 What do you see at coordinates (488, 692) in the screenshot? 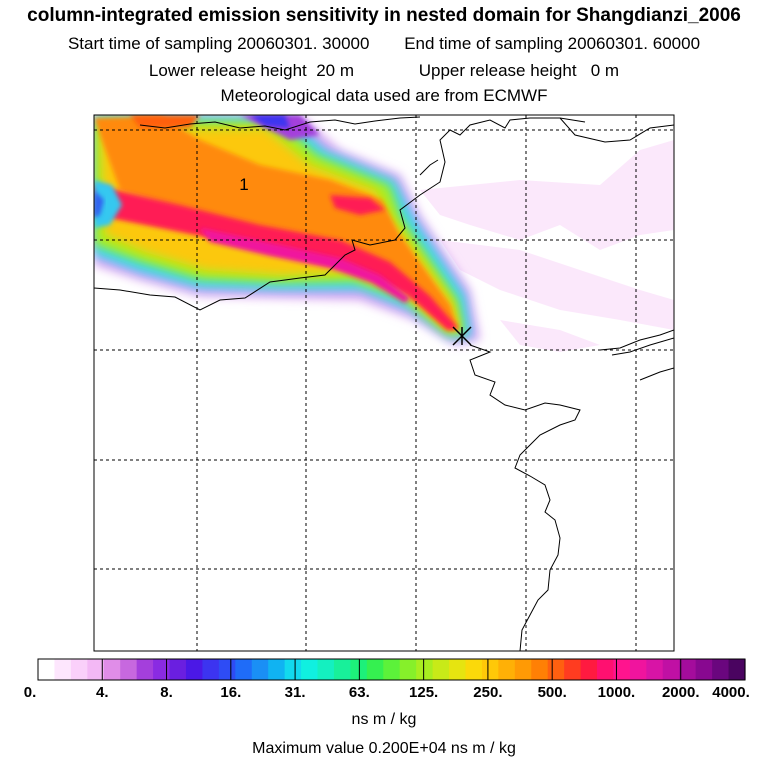
I see `colorbar-tick-label: 250.` at bounding box center [488, 692].